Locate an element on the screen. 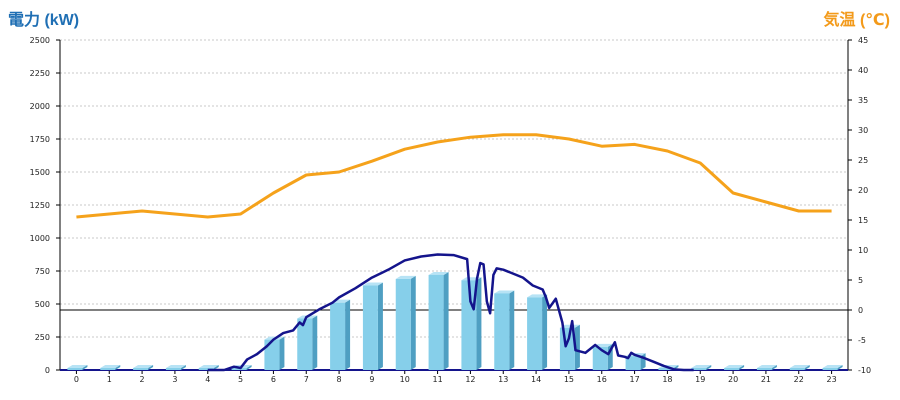 This screenshot has height=400, width=900. right-tick-label: -5 is located at coordinates (862, 340).